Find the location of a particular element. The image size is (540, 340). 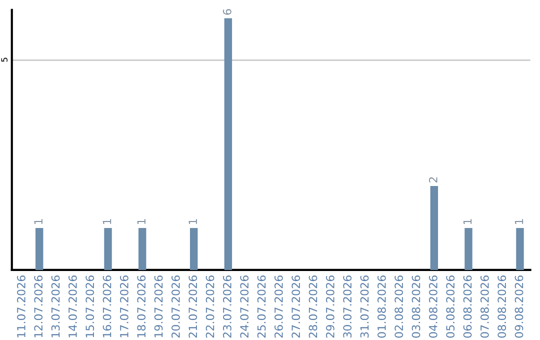

x-tick-label: 30.07.2026 is located at coordinates (347, 307).